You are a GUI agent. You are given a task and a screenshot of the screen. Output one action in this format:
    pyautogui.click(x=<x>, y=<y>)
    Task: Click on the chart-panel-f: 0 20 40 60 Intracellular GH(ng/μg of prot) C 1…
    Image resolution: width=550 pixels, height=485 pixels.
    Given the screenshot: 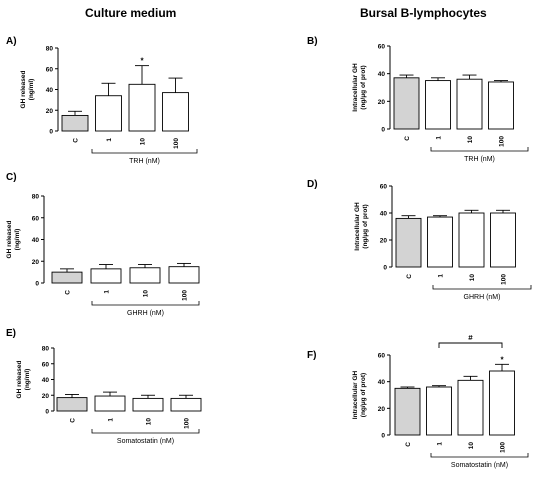 What is the action you would take?
    pyautogui.click(x=440, y=402)
    